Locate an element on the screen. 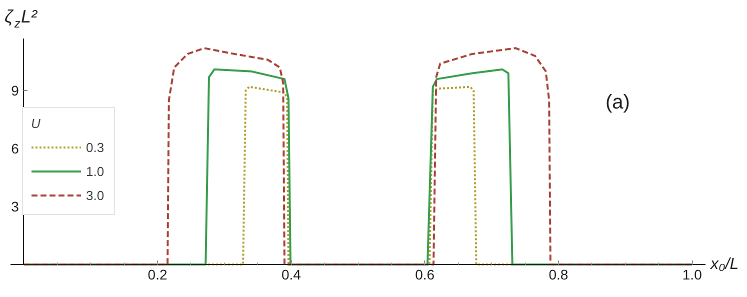 The height and width of the screenshot is (297, 747). x-tick-label: 0.6 is located at coordinates (425, 274).